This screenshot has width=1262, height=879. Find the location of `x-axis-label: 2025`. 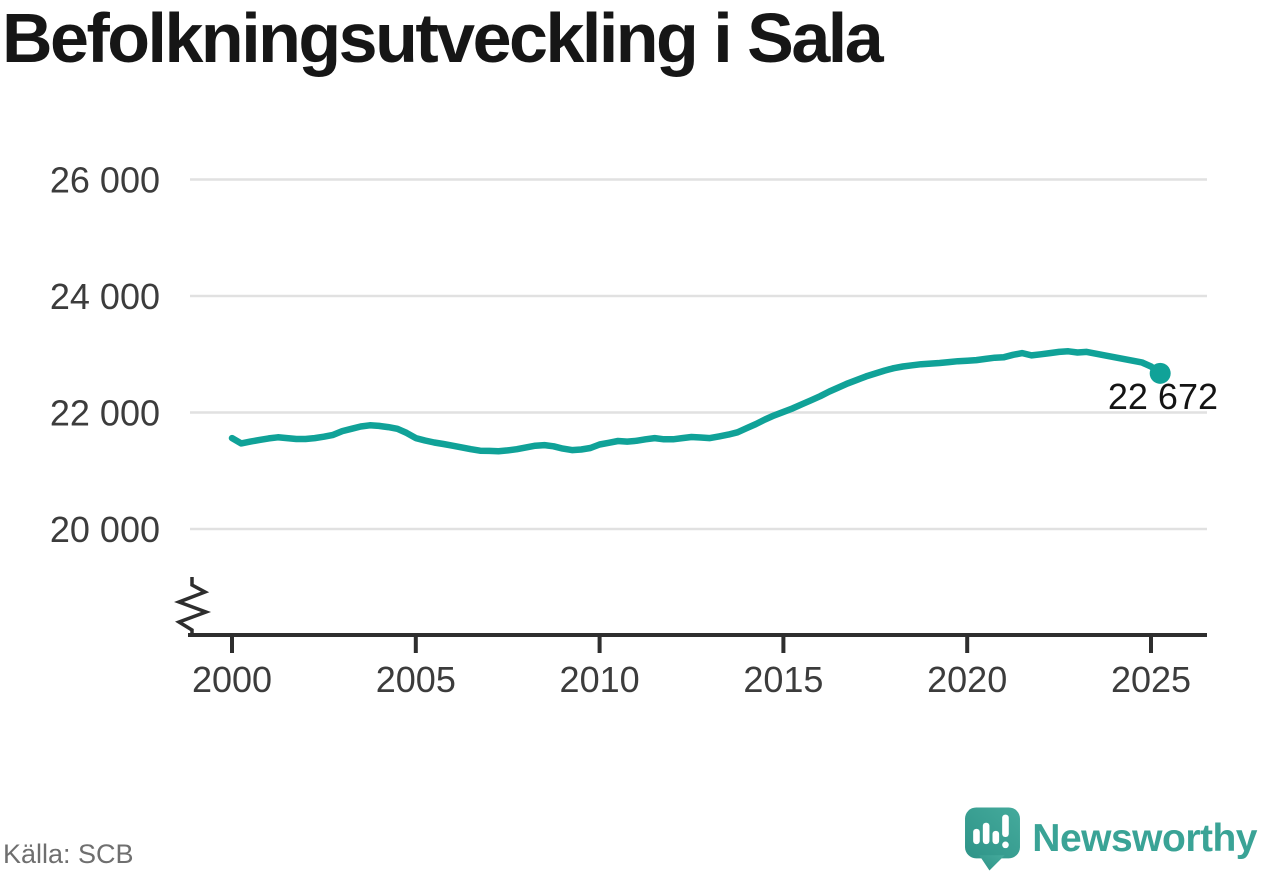

x-axis-label: 2025 is located at coordinates (1151, 679).